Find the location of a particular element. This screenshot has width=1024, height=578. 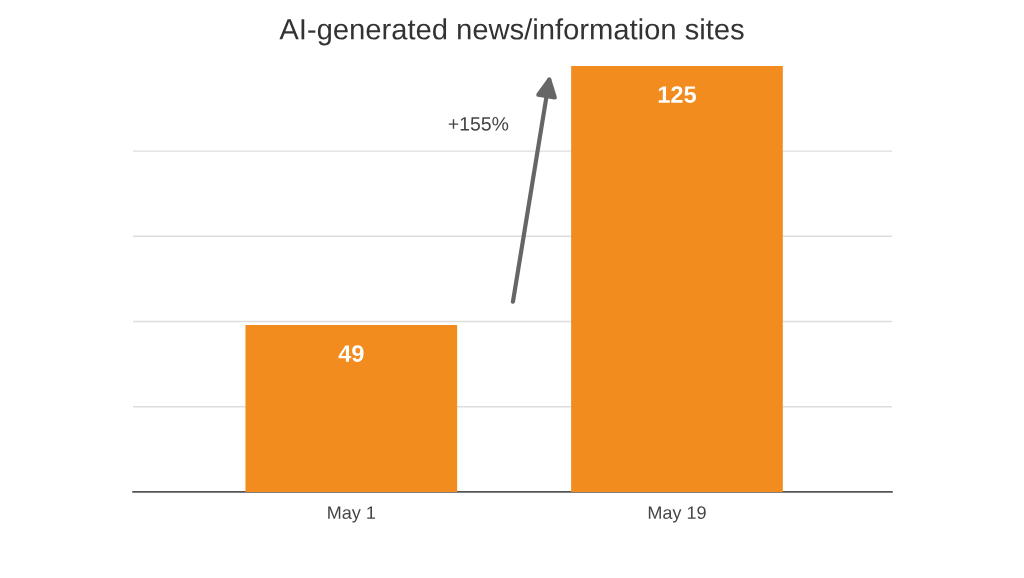

x-tick-label: May 1 is located at coordinates (352, 514).